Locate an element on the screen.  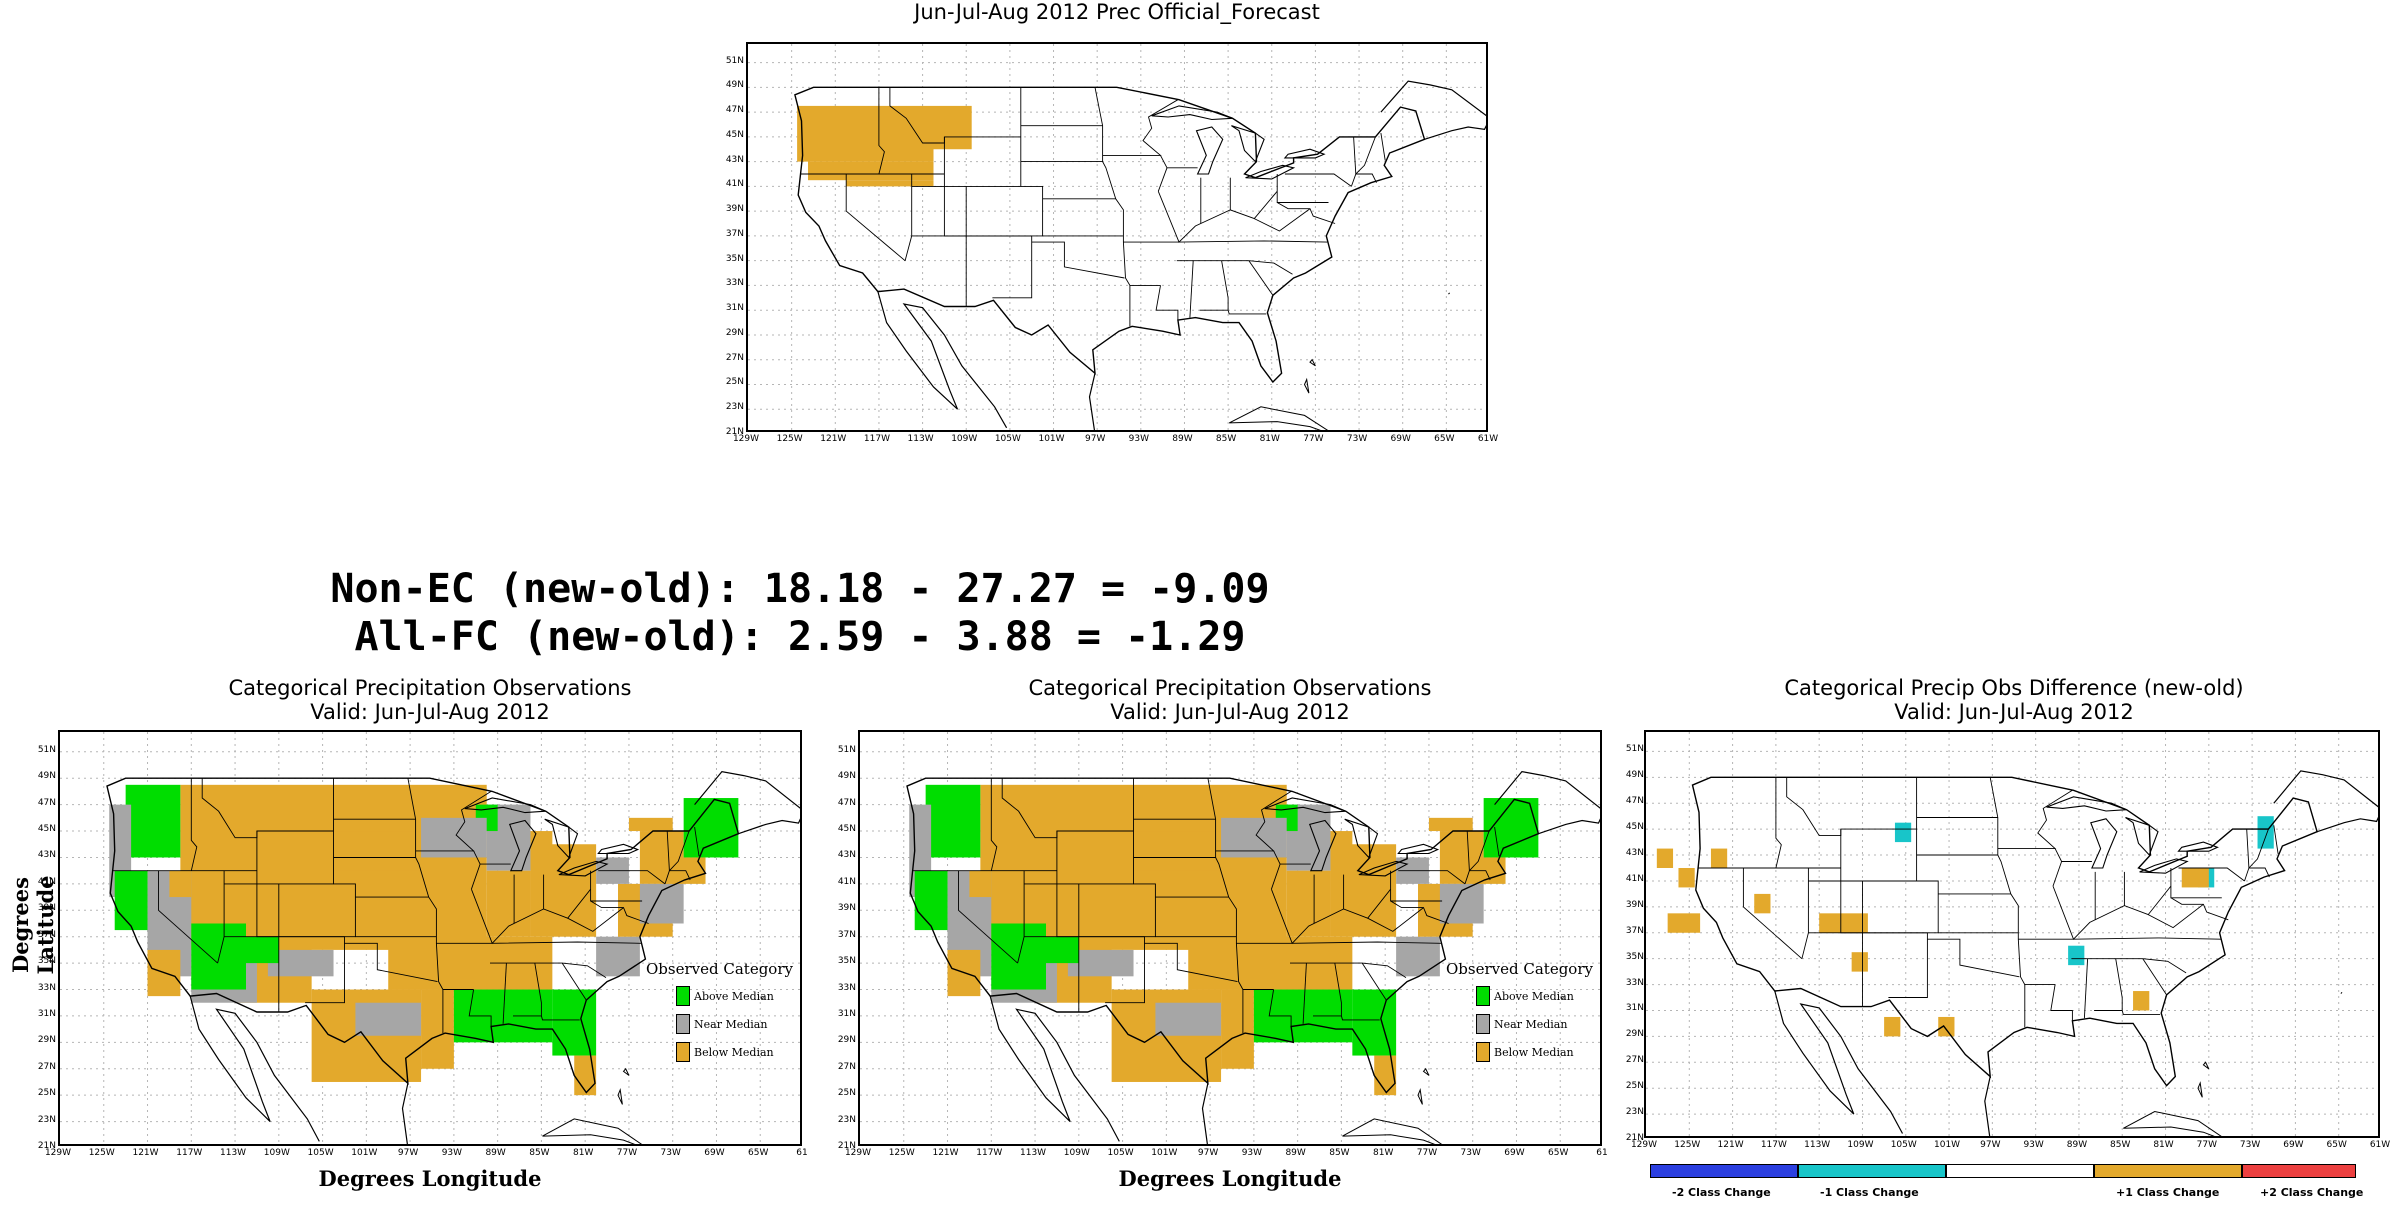
legend-label: Near Median is located at coordinates (731, 1024).